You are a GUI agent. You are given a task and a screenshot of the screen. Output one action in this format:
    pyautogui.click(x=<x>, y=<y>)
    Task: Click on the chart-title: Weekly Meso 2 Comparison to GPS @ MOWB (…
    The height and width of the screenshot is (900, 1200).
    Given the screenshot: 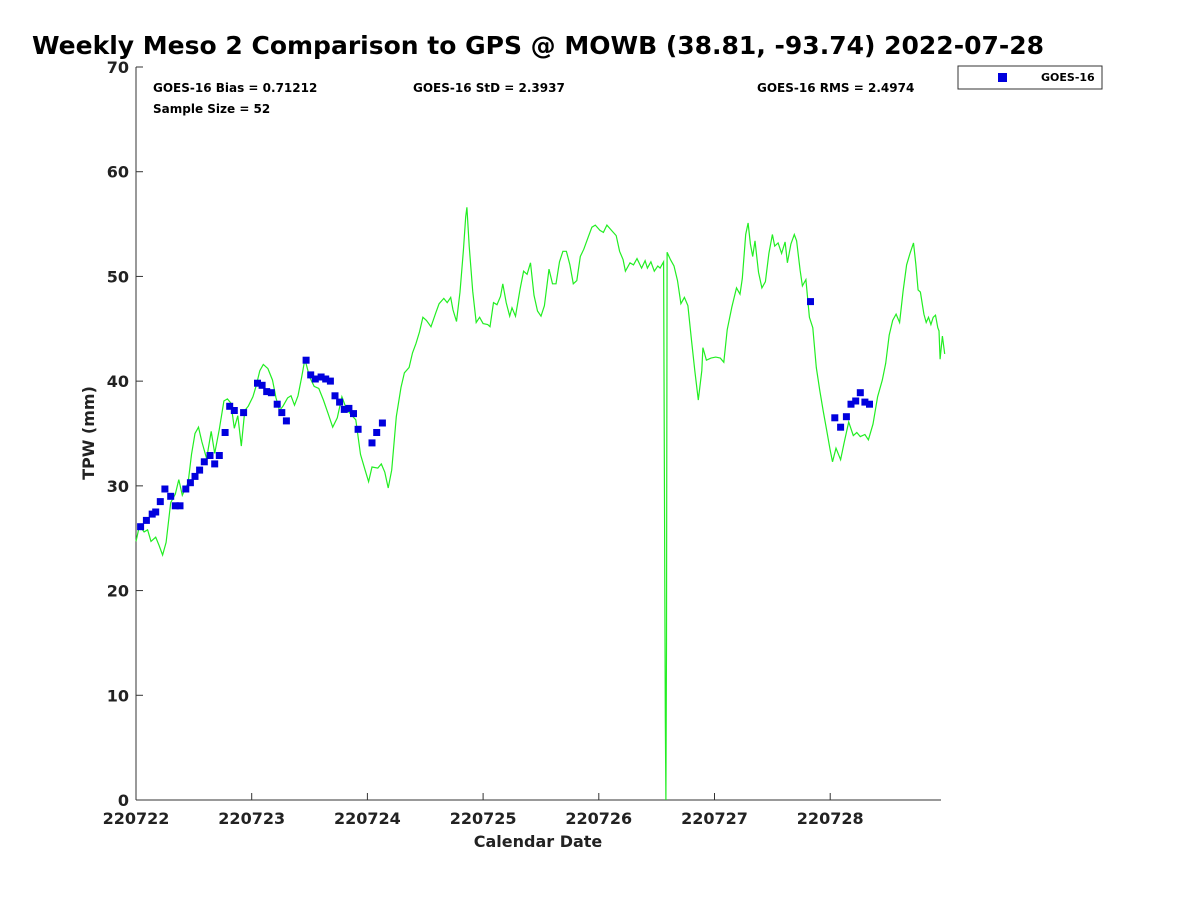 What is the action you would take?
    pyautogui.click(x=538, y=45)
    